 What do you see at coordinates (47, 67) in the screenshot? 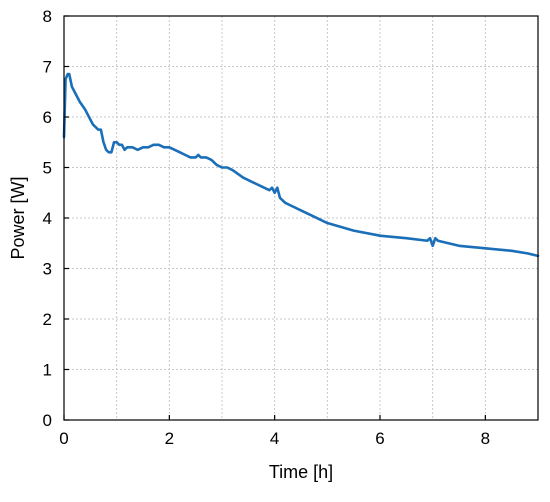
I see `y-tick-label: 7` at bounding box center [47, 67].